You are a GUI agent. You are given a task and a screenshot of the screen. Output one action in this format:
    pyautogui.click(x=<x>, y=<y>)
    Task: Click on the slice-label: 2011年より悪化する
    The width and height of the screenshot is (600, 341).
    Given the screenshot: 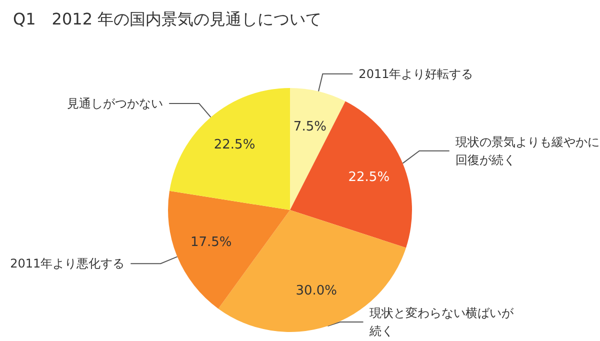 What is the action you would take?
    pyautogui.click(x=67, y=263)
    